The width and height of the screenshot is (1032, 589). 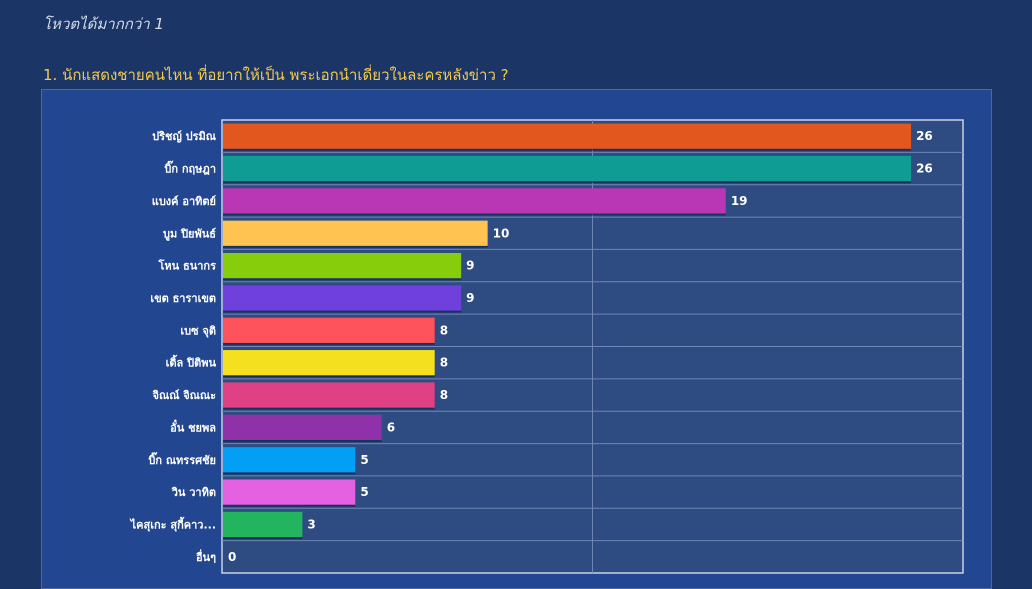 I want to click on category-label: บิ๊ก กฤษฎา, so click(x=190, y=168).